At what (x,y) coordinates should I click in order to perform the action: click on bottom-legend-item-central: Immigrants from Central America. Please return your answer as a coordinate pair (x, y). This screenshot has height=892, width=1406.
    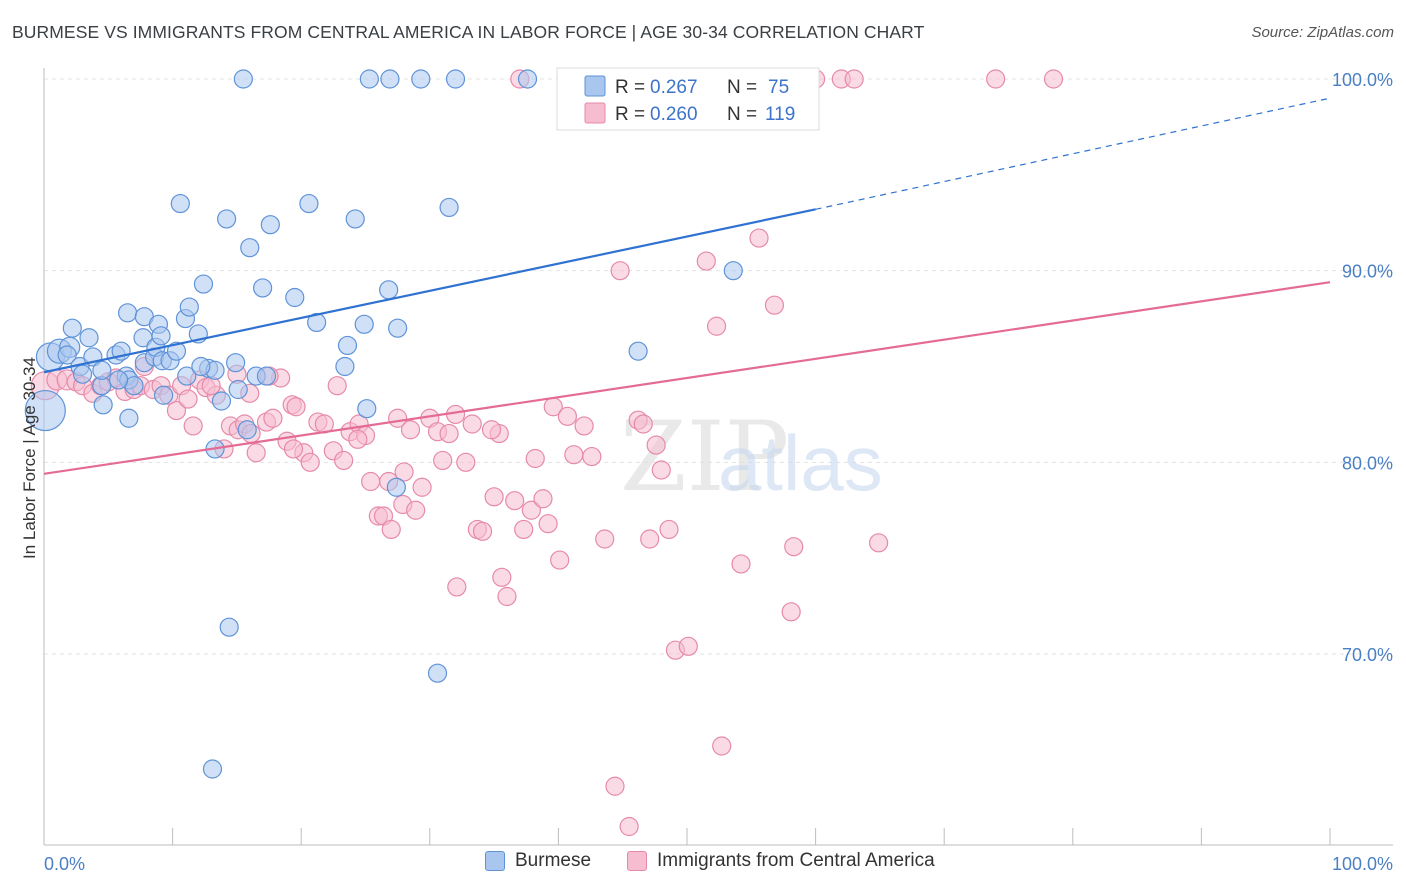
    Looking at the image, I should click on (781, 861).